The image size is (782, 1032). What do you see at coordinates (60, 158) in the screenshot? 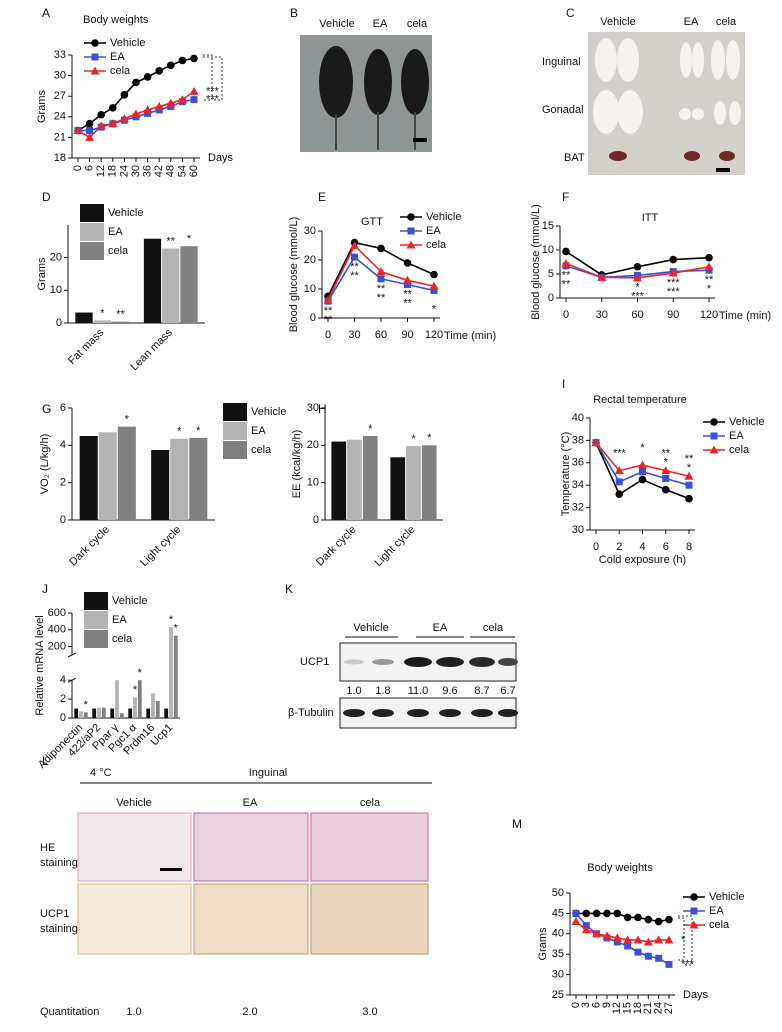
I see `y-tick-label: 18` at bounding box center [60, 158].